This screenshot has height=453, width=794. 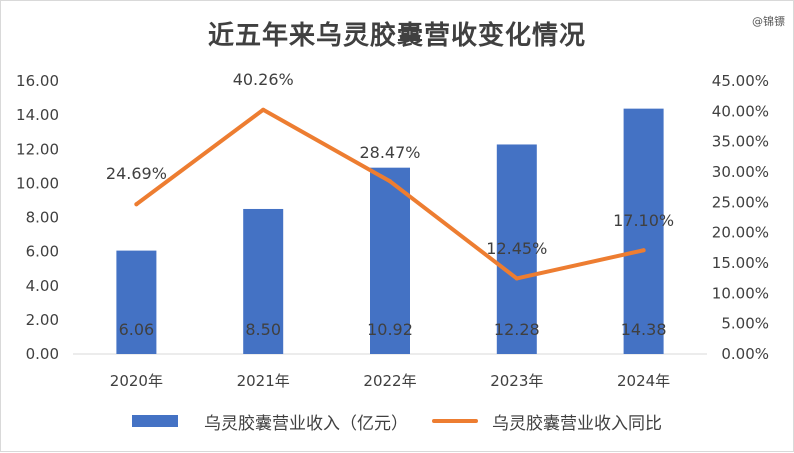 What do you see at coordinates (516, 381) in the screenshot?
I see `x-tick-label: 2023年` at bounding box center [516, 381].